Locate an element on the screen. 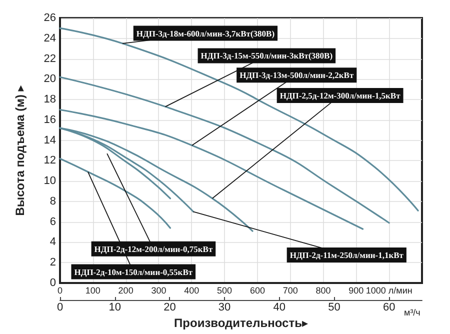 This screenshot has height=334, width=450. y-tick-label: 8 is located at coordinates (53, 201).